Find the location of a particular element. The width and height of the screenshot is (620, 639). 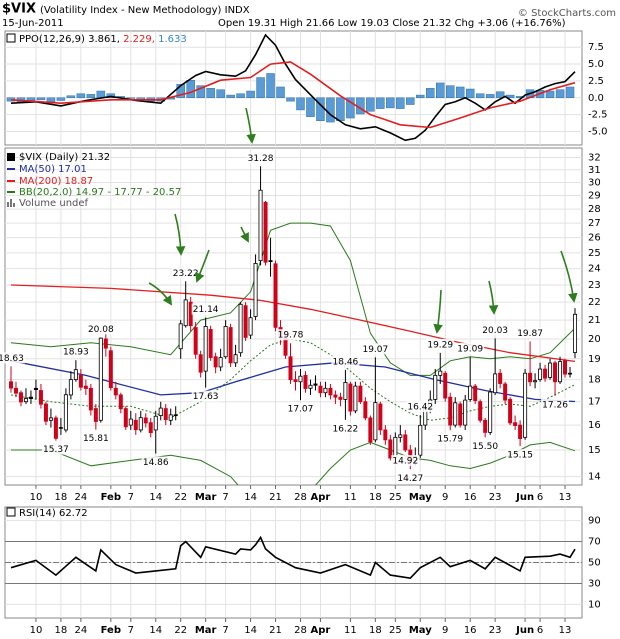

y-tick-label: 24 is located at coordinates (594, 269).